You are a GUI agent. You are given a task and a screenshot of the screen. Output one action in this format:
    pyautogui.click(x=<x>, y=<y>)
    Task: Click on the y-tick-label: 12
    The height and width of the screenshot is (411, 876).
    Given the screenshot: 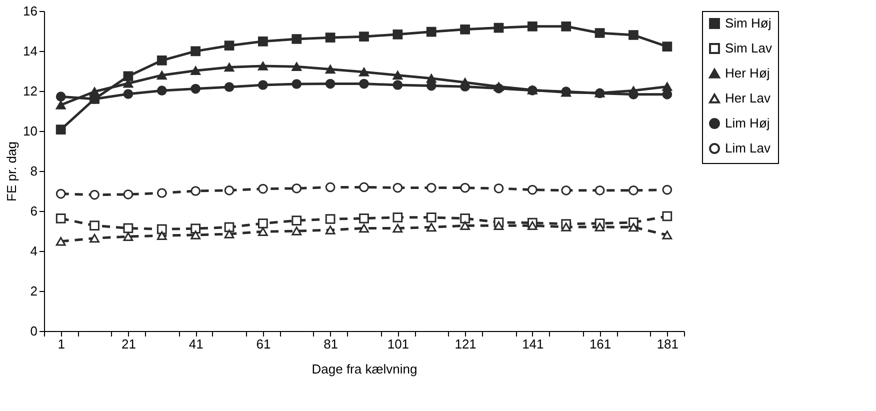 What is the action you would take?
    pyautogui.click(x=30, y=91)
    